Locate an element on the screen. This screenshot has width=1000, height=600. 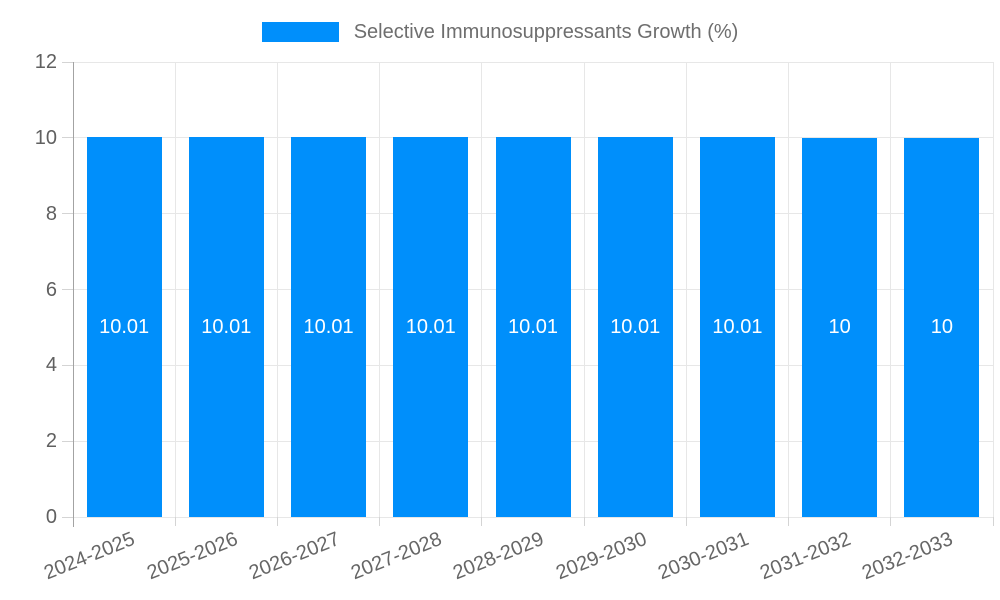
y-axis-tick-label: 8 is located at coordinates (51, 213).